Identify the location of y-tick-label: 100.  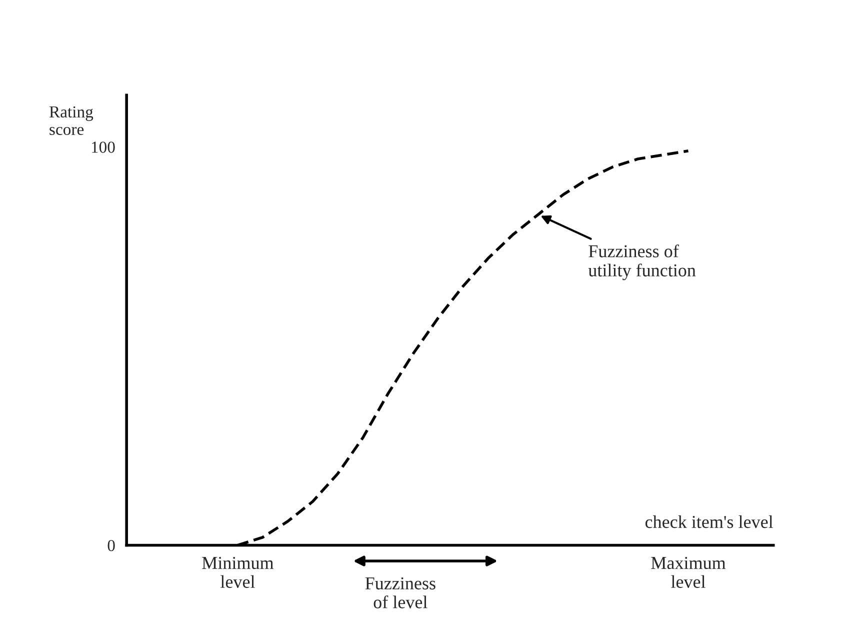
(103, 147).